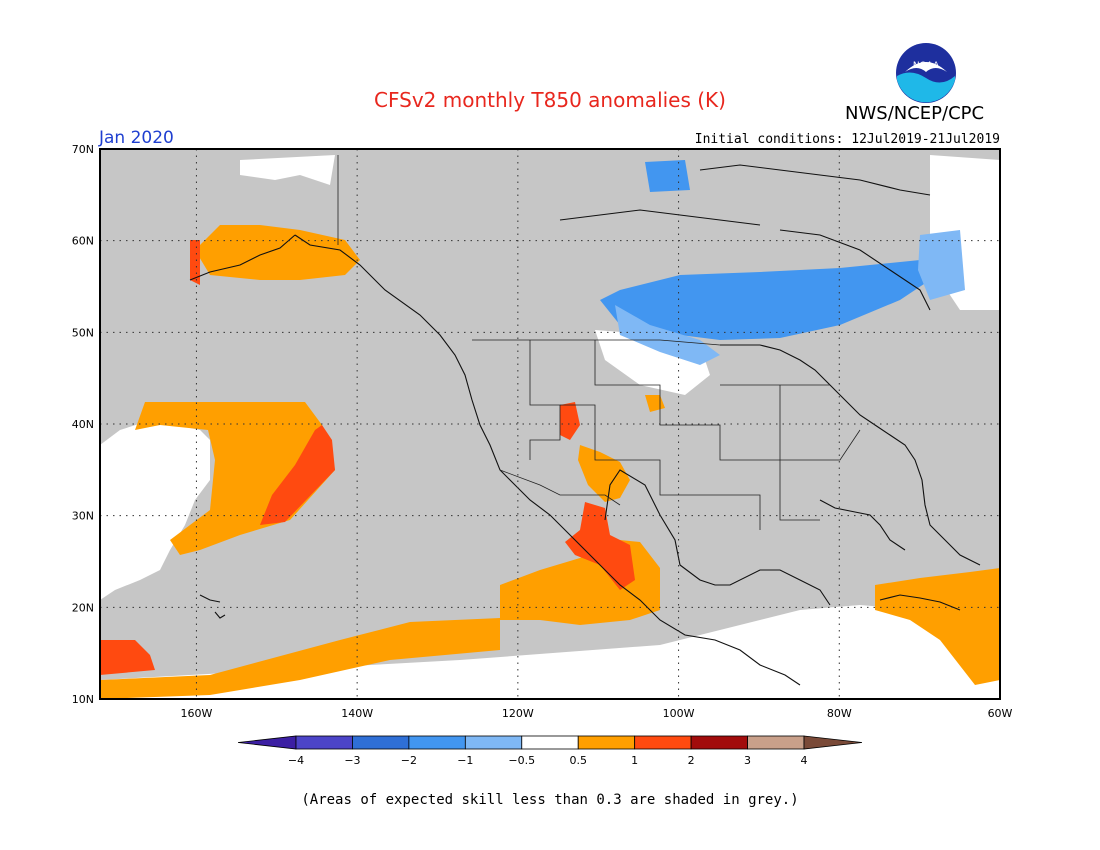 The height and width of the screenshot is (850, 1100). Describe the element at coordinates (83, 516) in the screenshot. I see `latitude-label: 30N` at that location.